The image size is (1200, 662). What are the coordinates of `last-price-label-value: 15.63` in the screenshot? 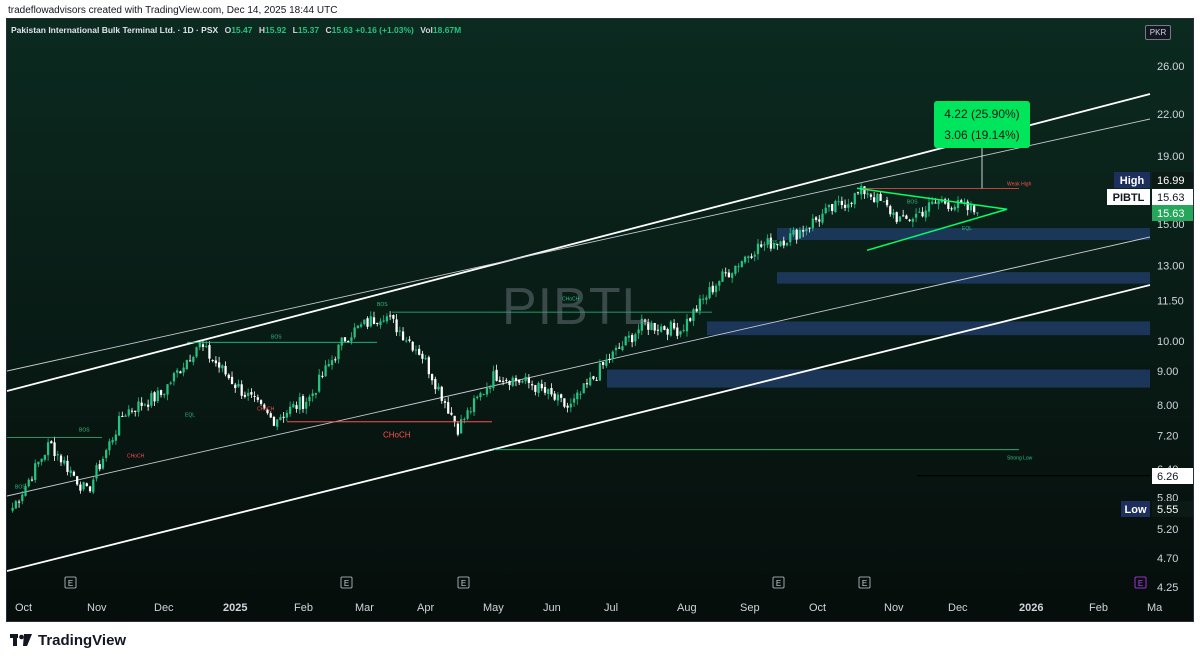 It's located at (1171, 198).